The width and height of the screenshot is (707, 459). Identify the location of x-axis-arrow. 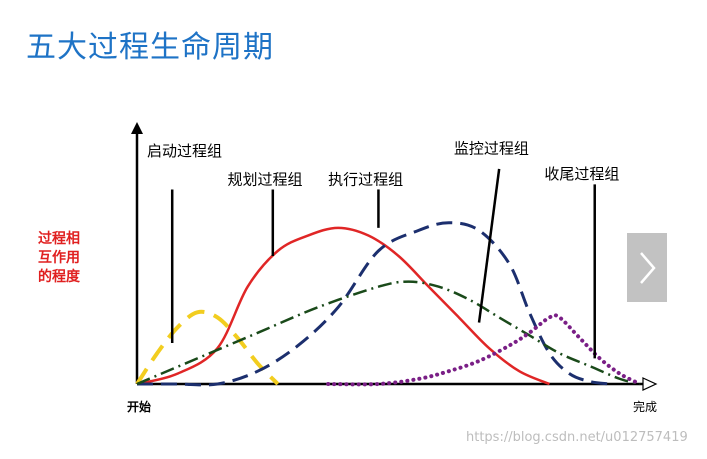
(650, 384).